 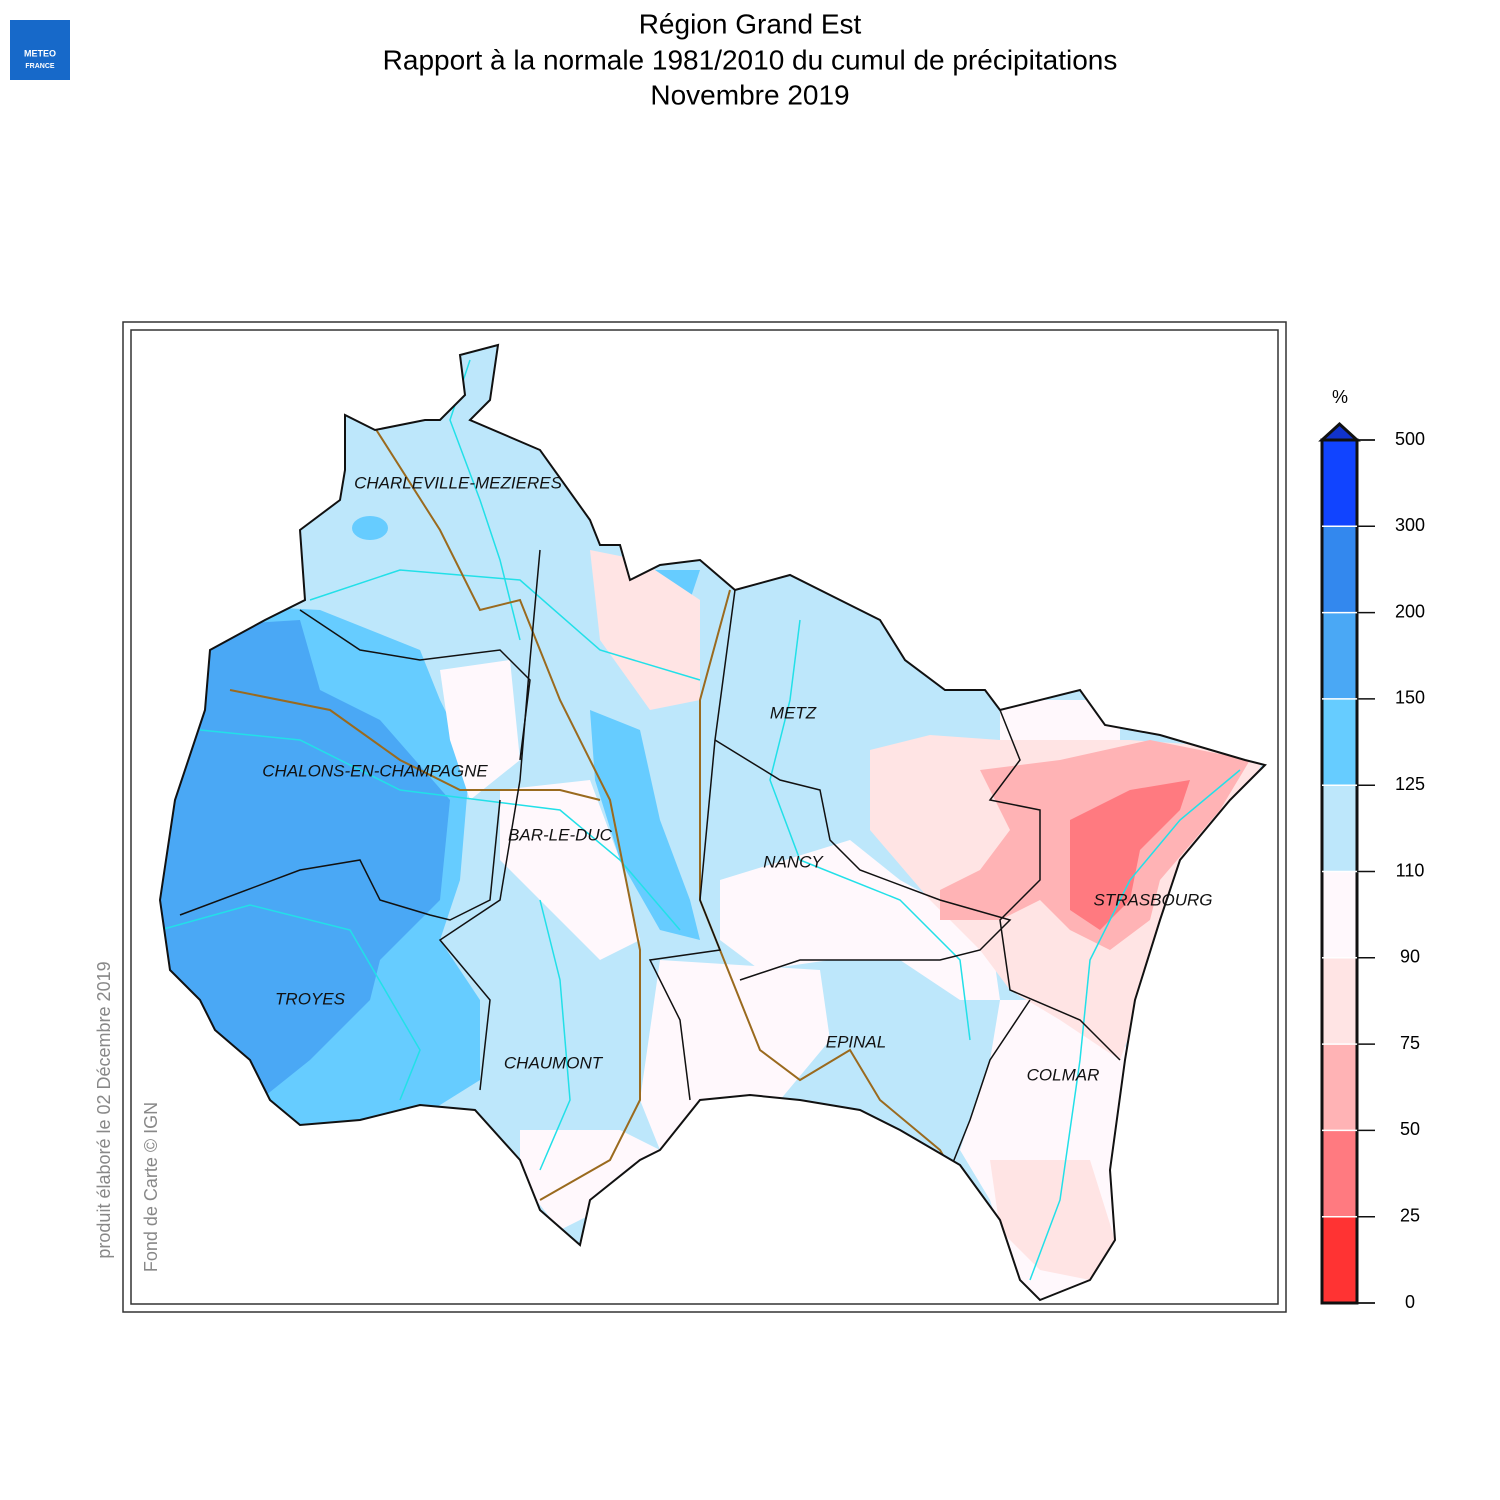 What do you see at coordinates (1371, 849) in the screenshot?
I see `legend: % 0 25 50 75 90 110 125 150 200 300 500` at bounding box center [1371, 849].